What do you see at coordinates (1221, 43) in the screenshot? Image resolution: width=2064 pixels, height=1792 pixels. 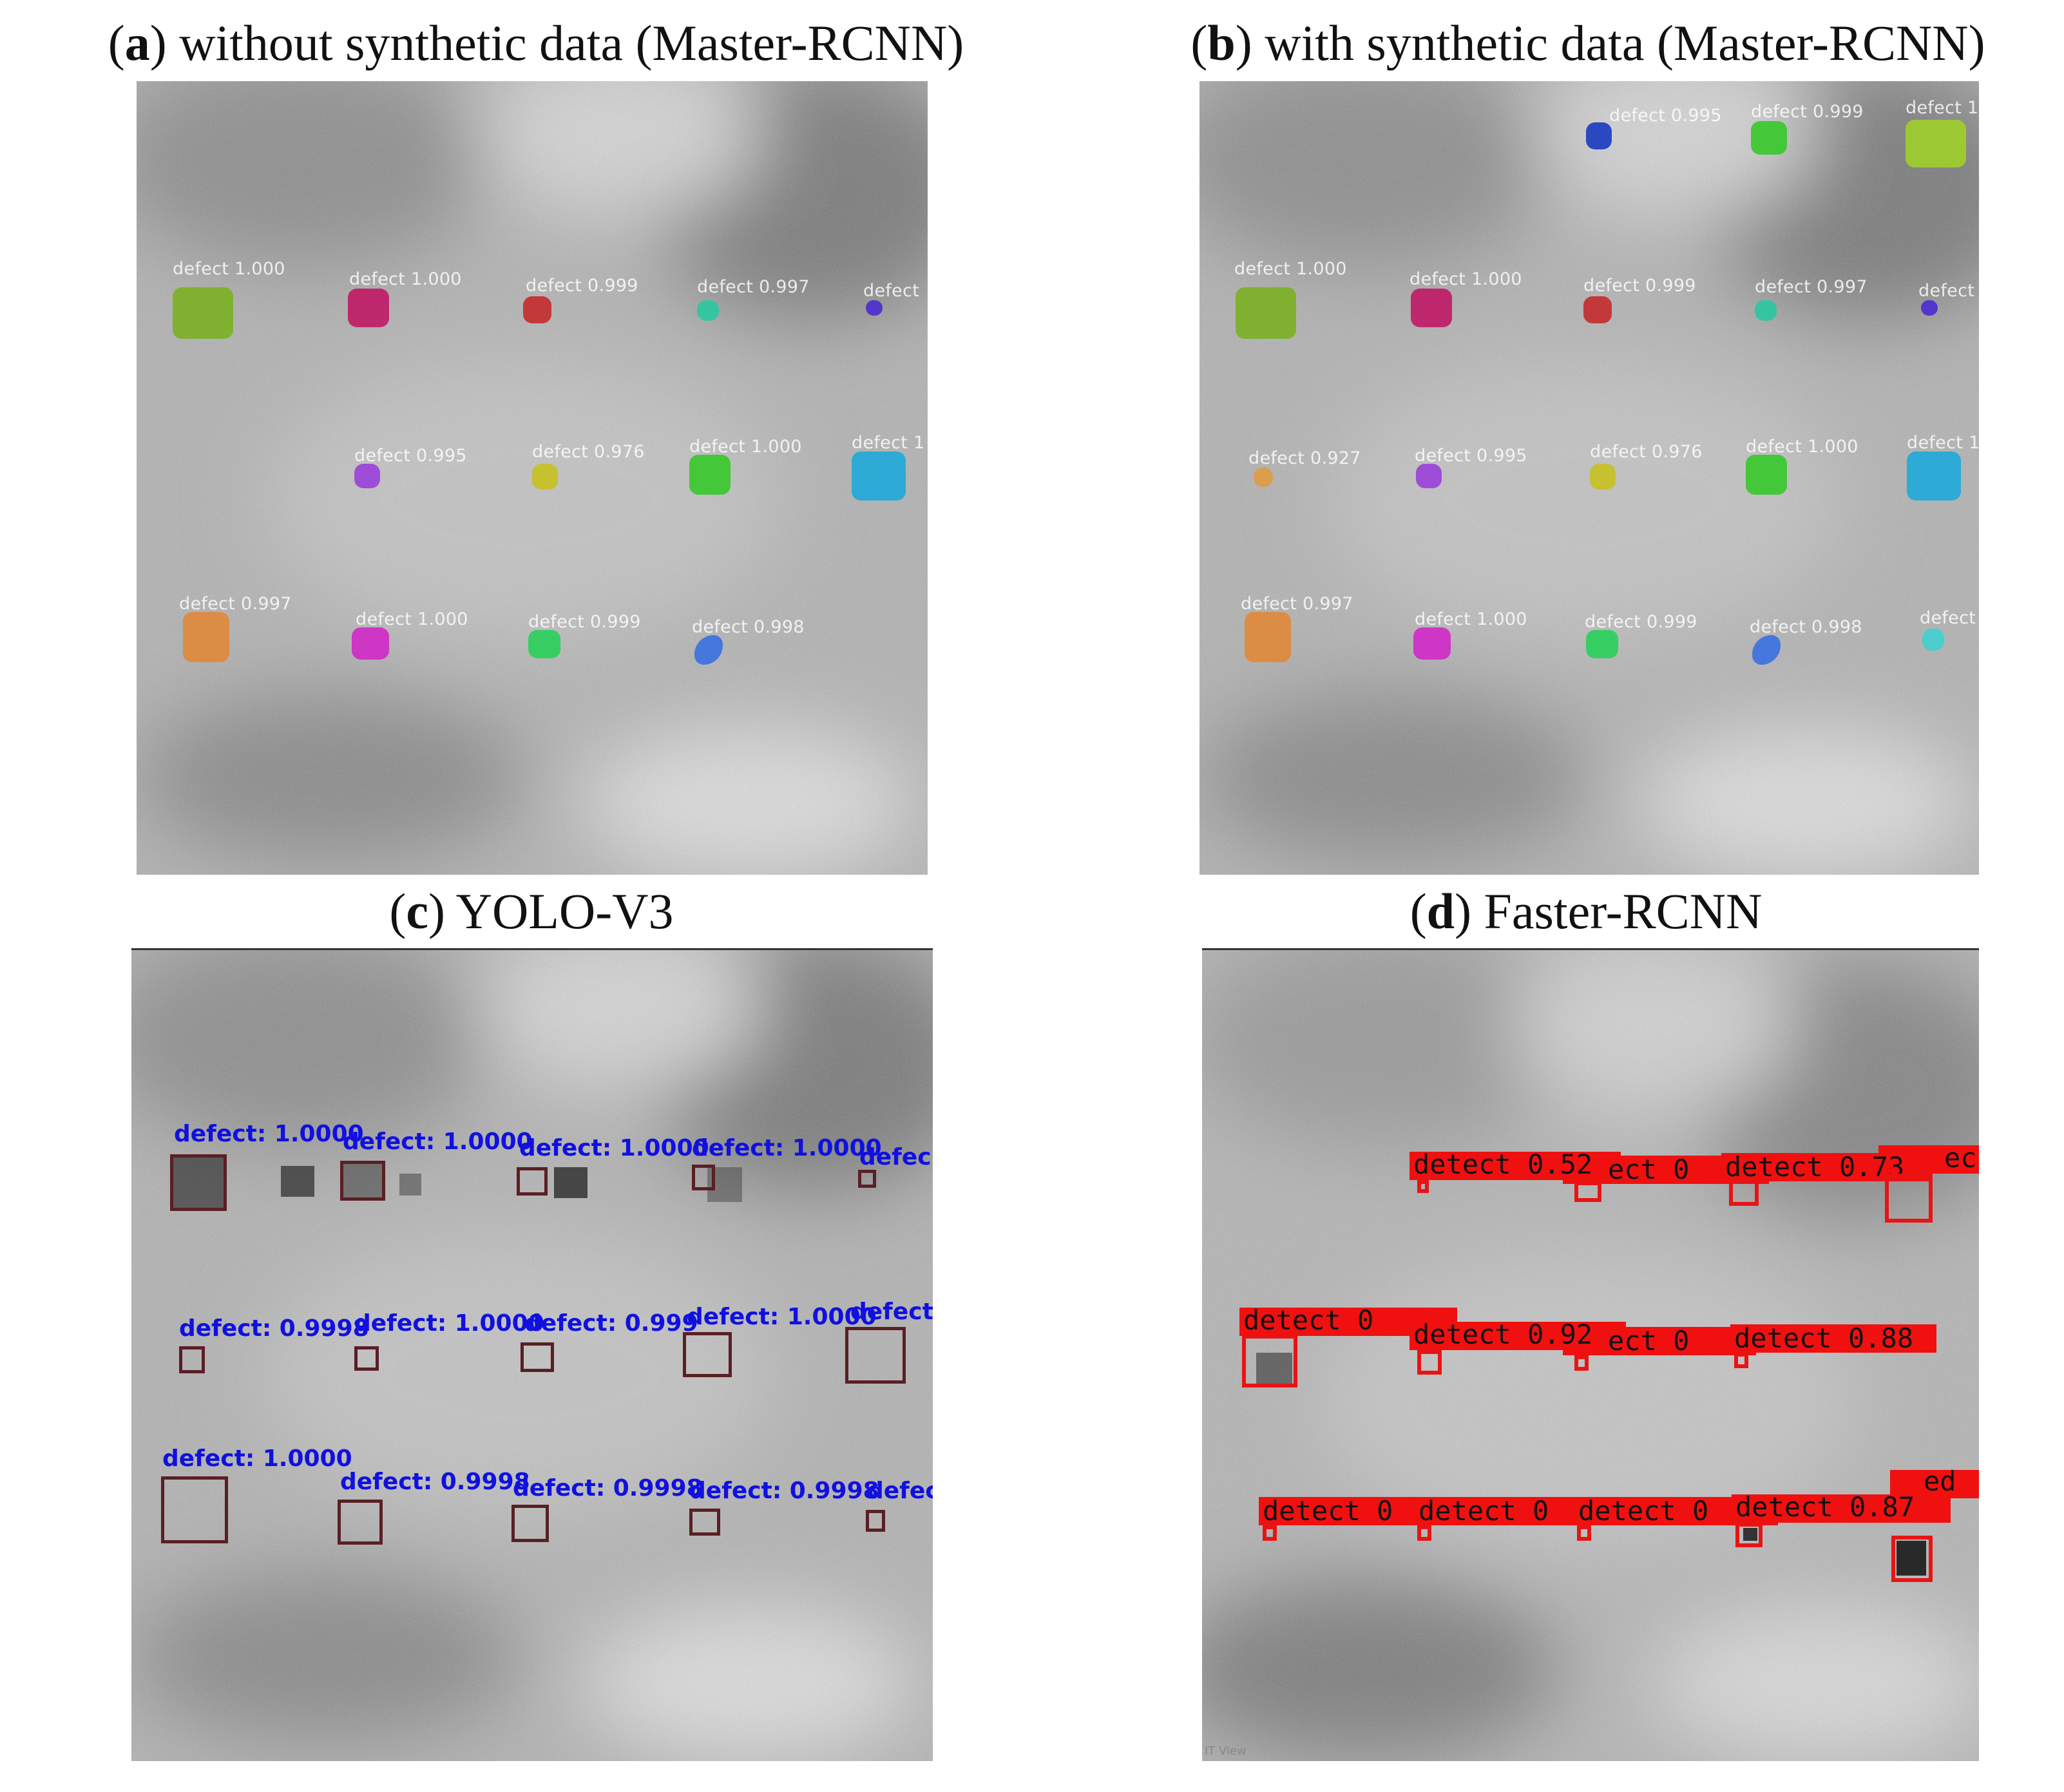 I see `caption-b-letter: b` at bounding box center [1221, 43].